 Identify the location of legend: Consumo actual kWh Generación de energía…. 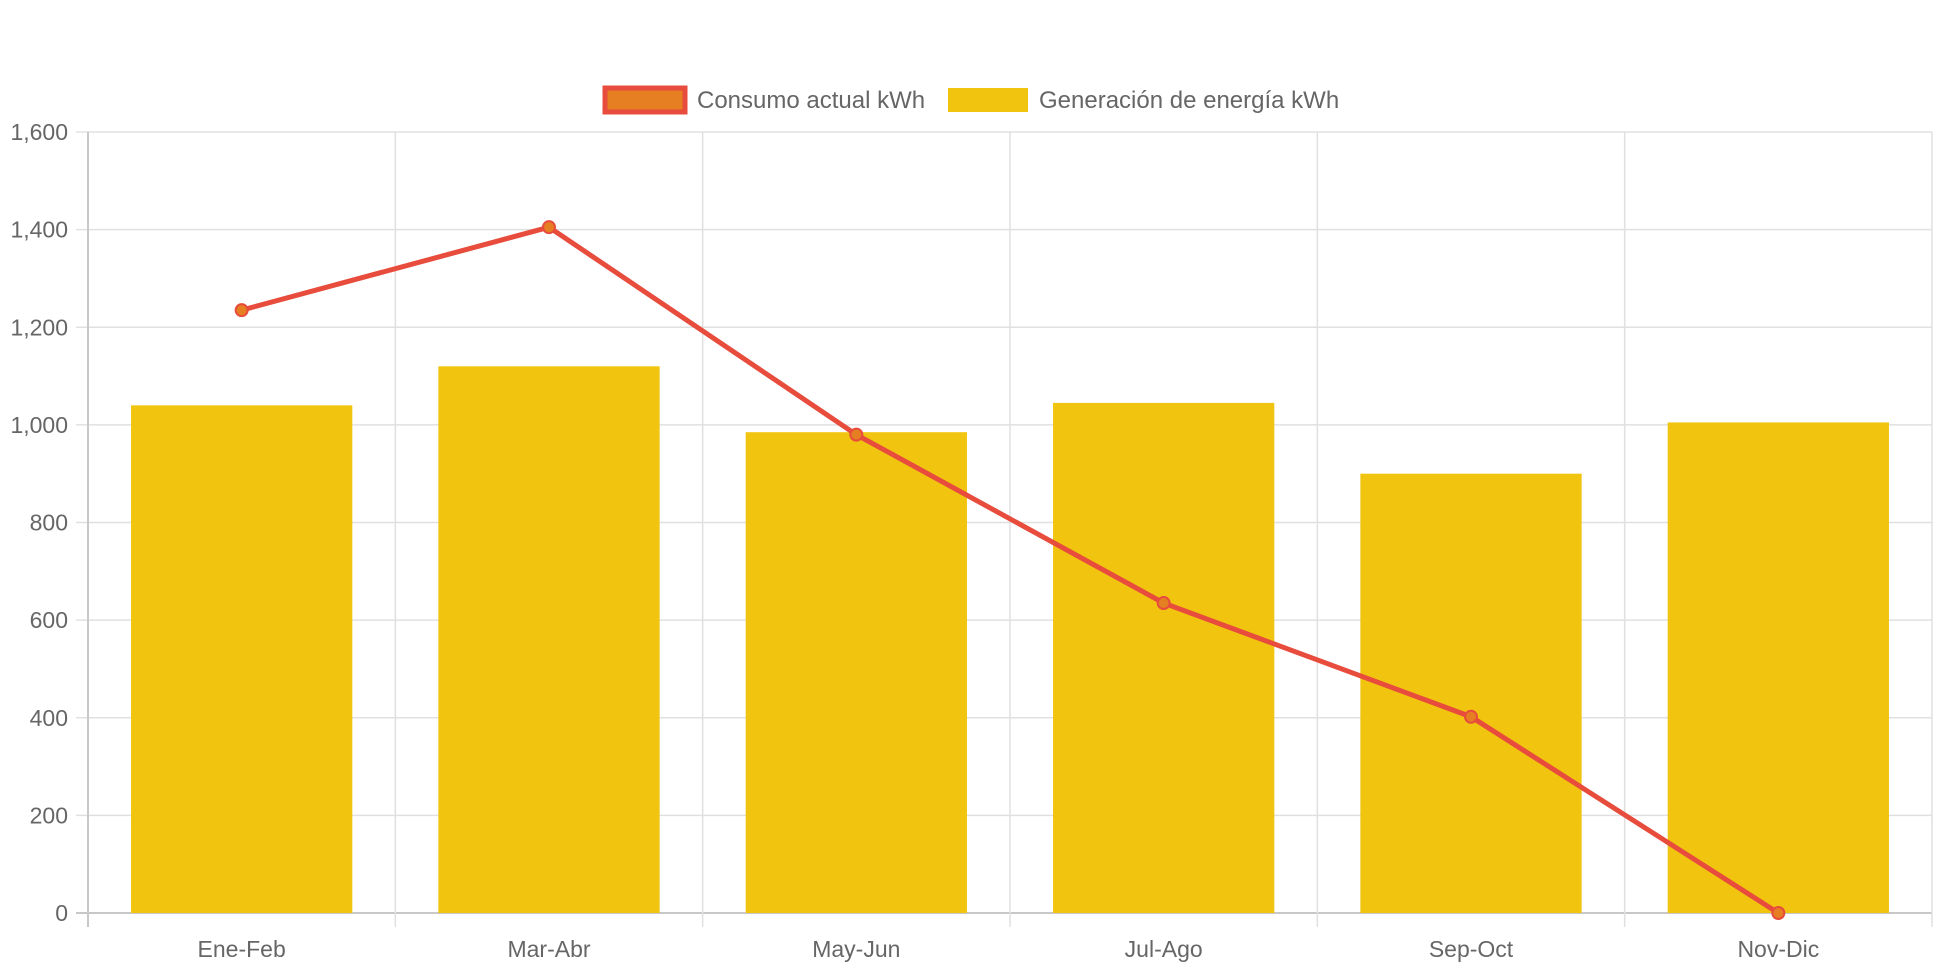
(970, 100).